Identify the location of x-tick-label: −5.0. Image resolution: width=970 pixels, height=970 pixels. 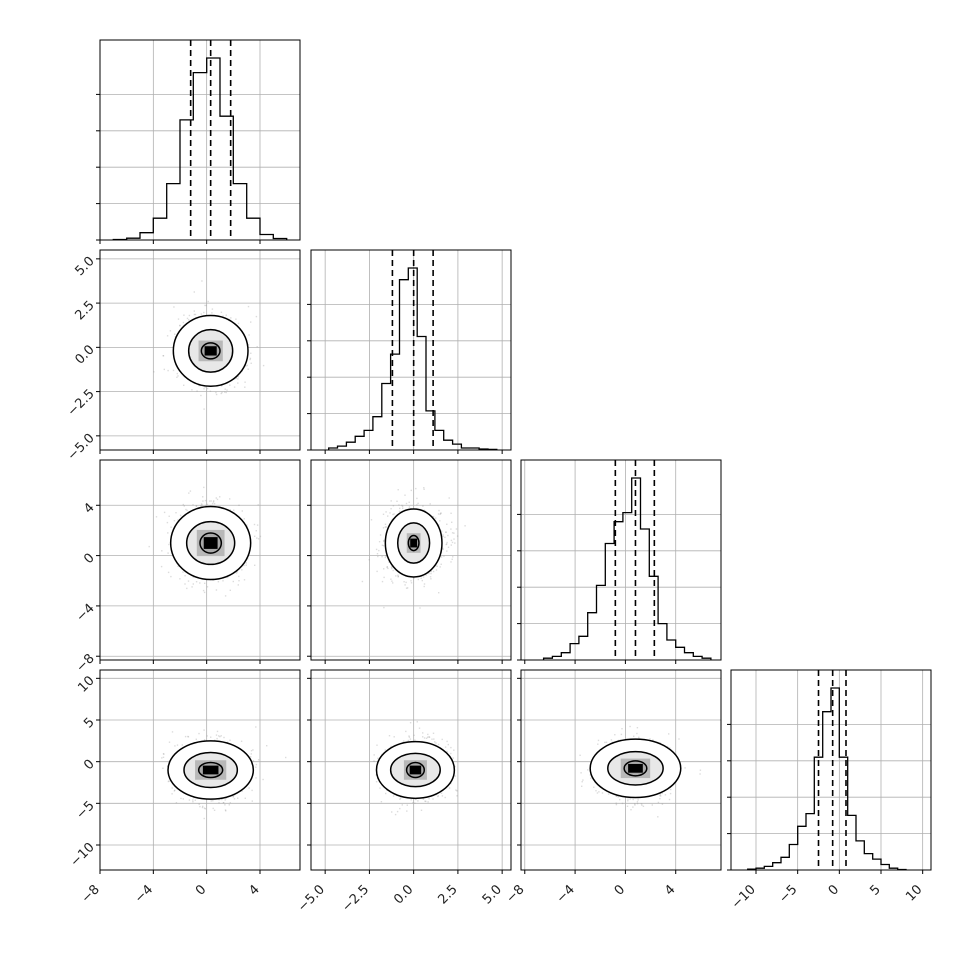
(311, 898).